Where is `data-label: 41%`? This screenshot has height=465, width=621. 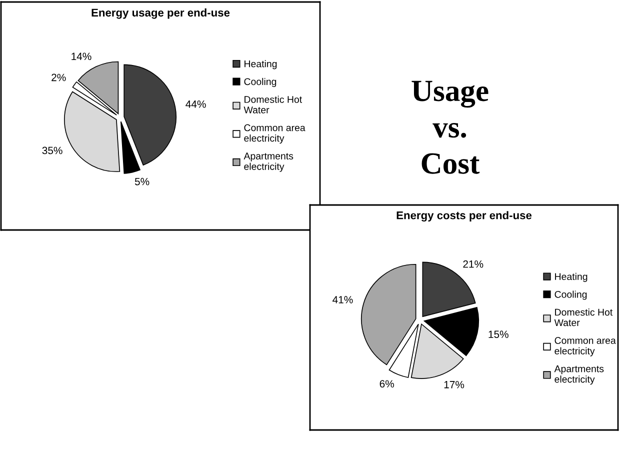 data-label: 41% is located at coordinates (342, 300).